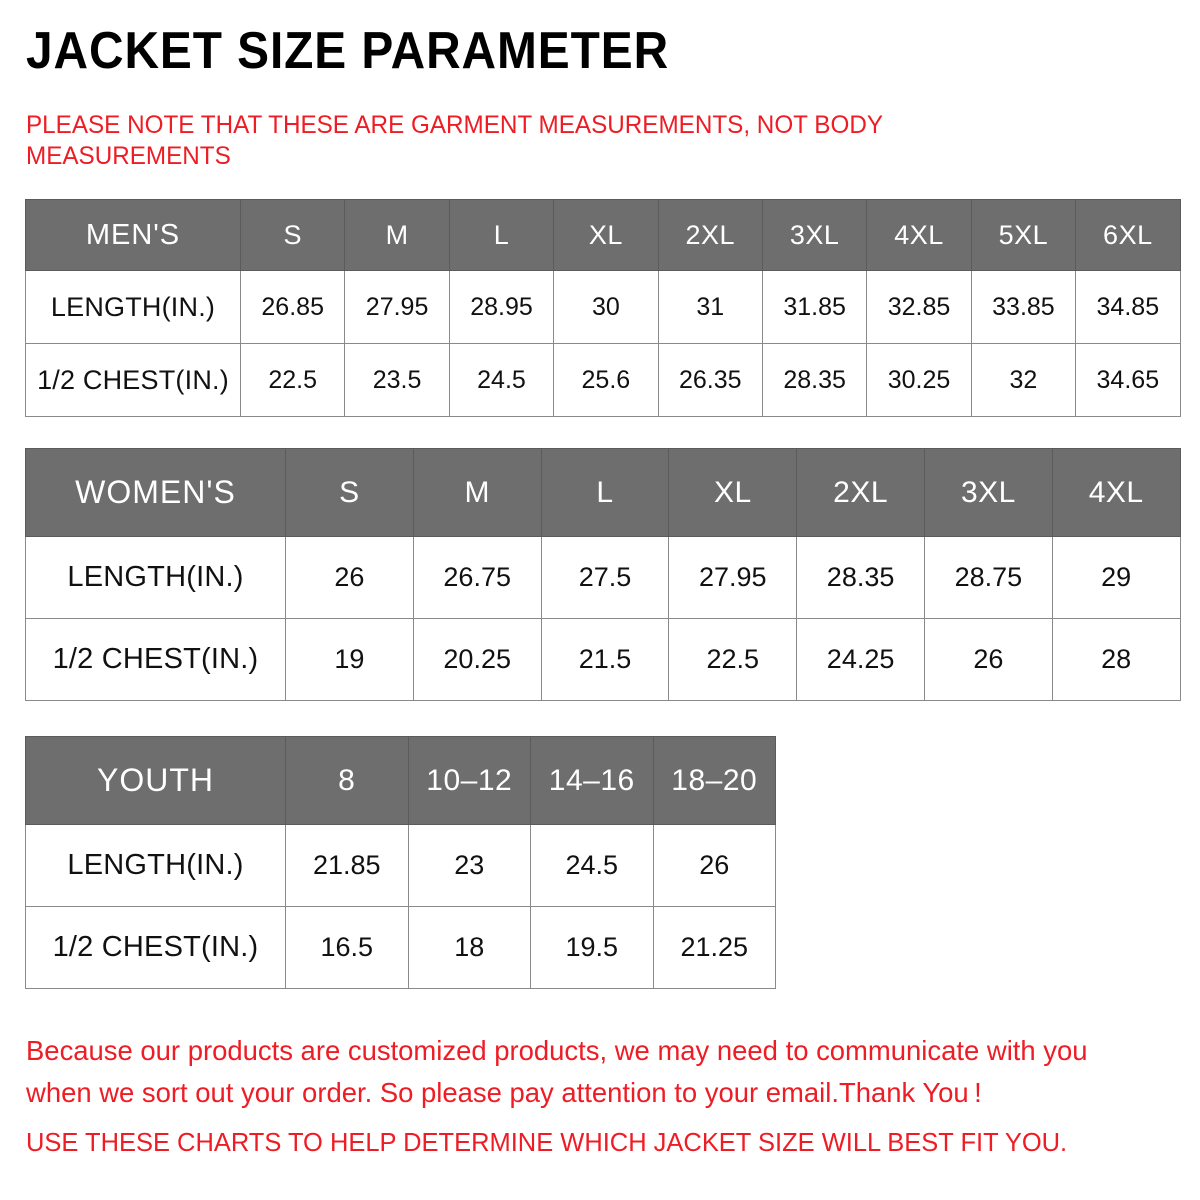 This screenshot has width=1200, height=1200. Describe the element at coordinates (1023, 307) in the screenshot. I see `table-cell: 33.85` at that location.